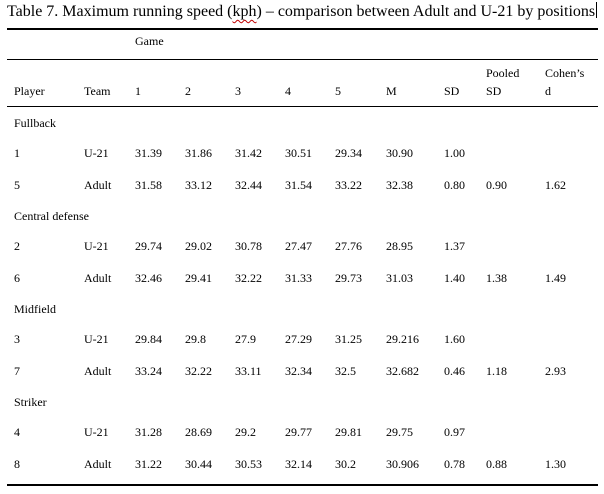 The height and width of the screenshot is (494, 604). What do you see at coordinates (17, 464) in the screenshot?
I see `cell-player: 8` at bounding box center [17, 464].